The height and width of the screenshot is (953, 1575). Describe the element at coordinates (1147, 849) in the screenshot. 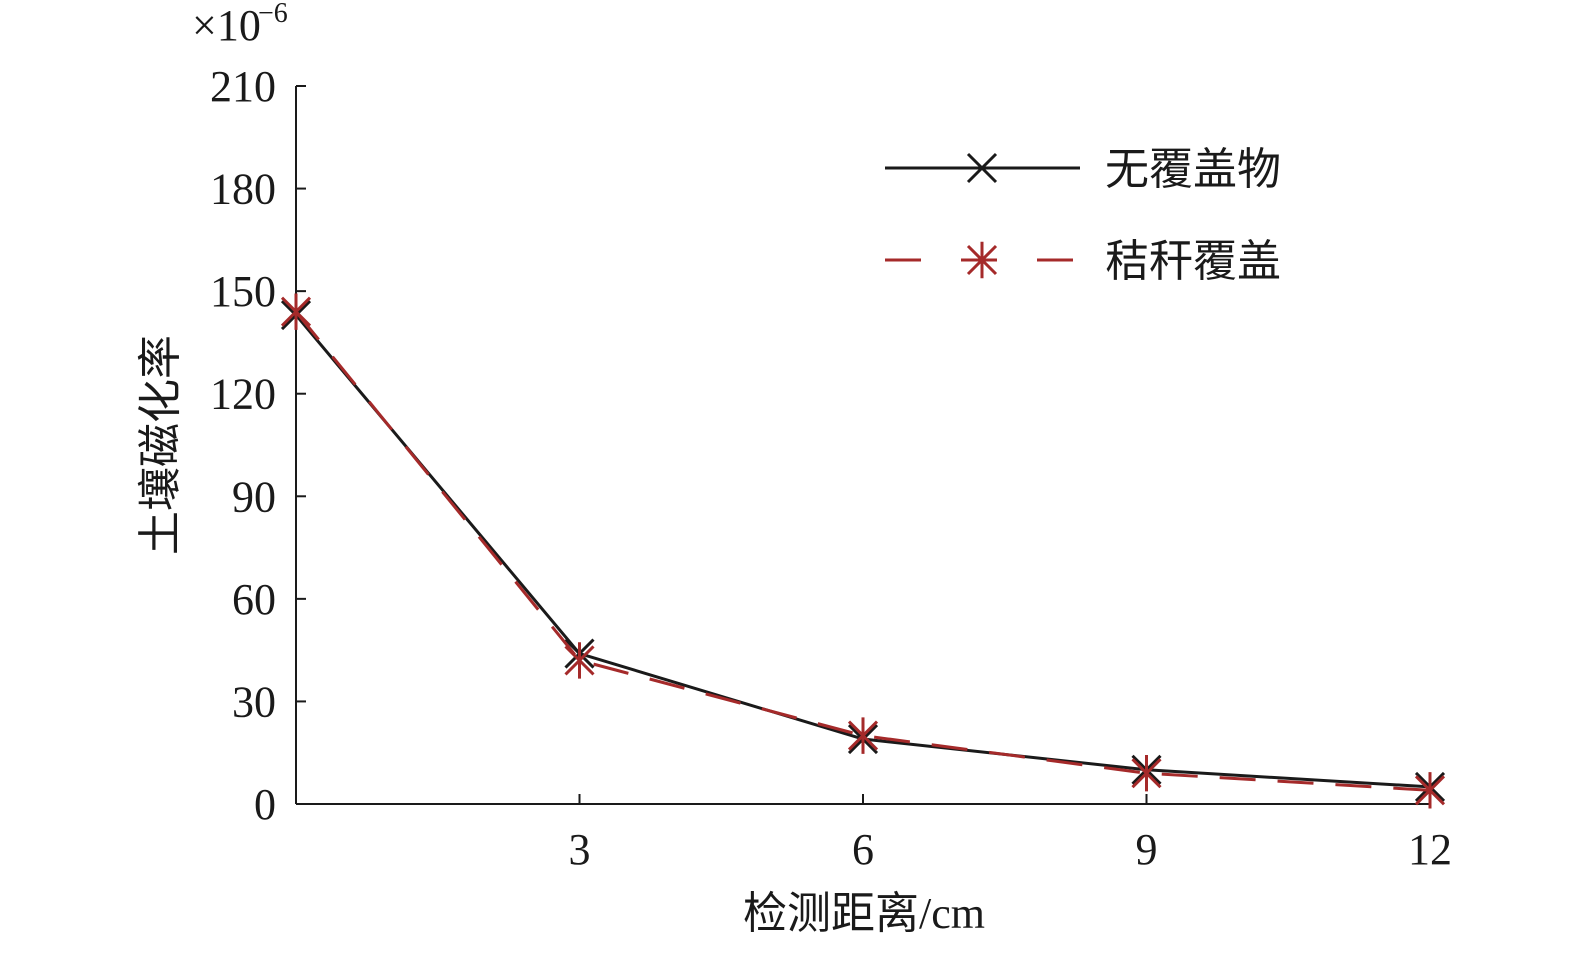

I see `x-tick-label: 9` at that location.